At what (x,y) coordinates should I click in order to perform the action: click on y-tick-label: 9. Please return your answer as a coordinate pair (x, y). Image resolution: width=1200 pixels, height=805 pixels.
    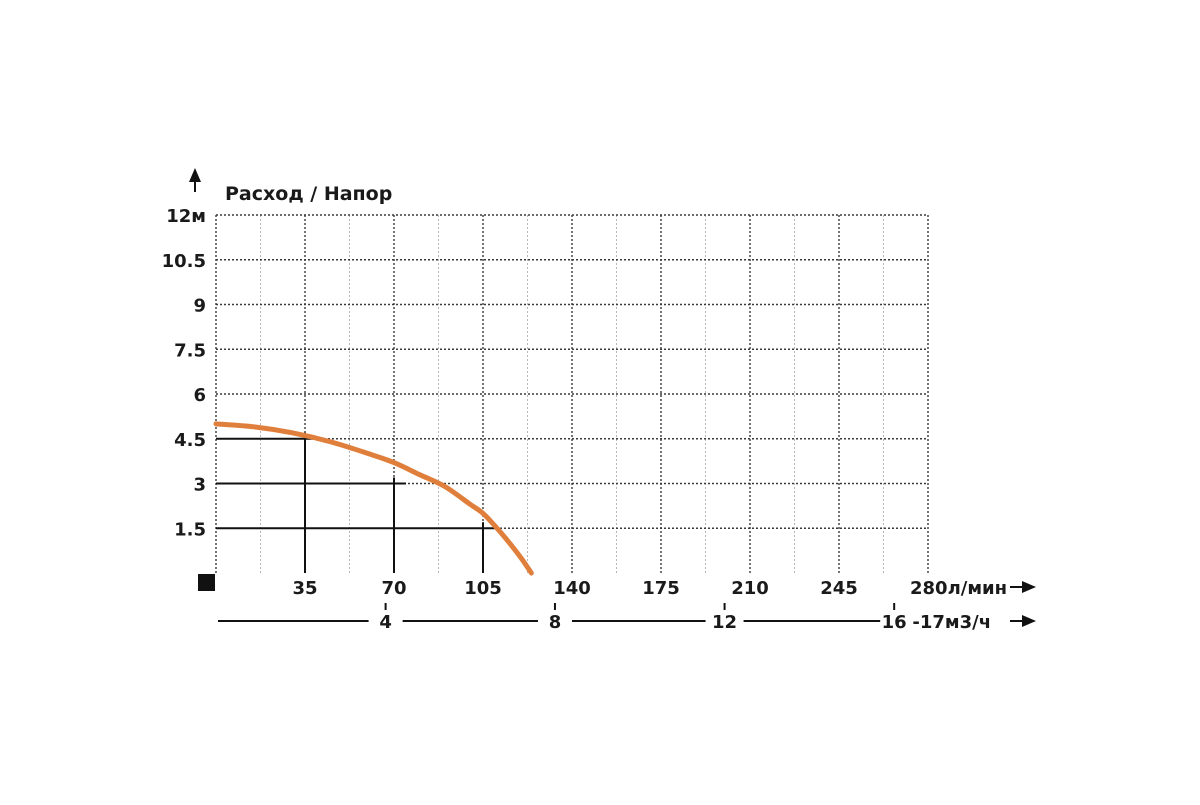
    Looking at the image, I should click on (199, 306).